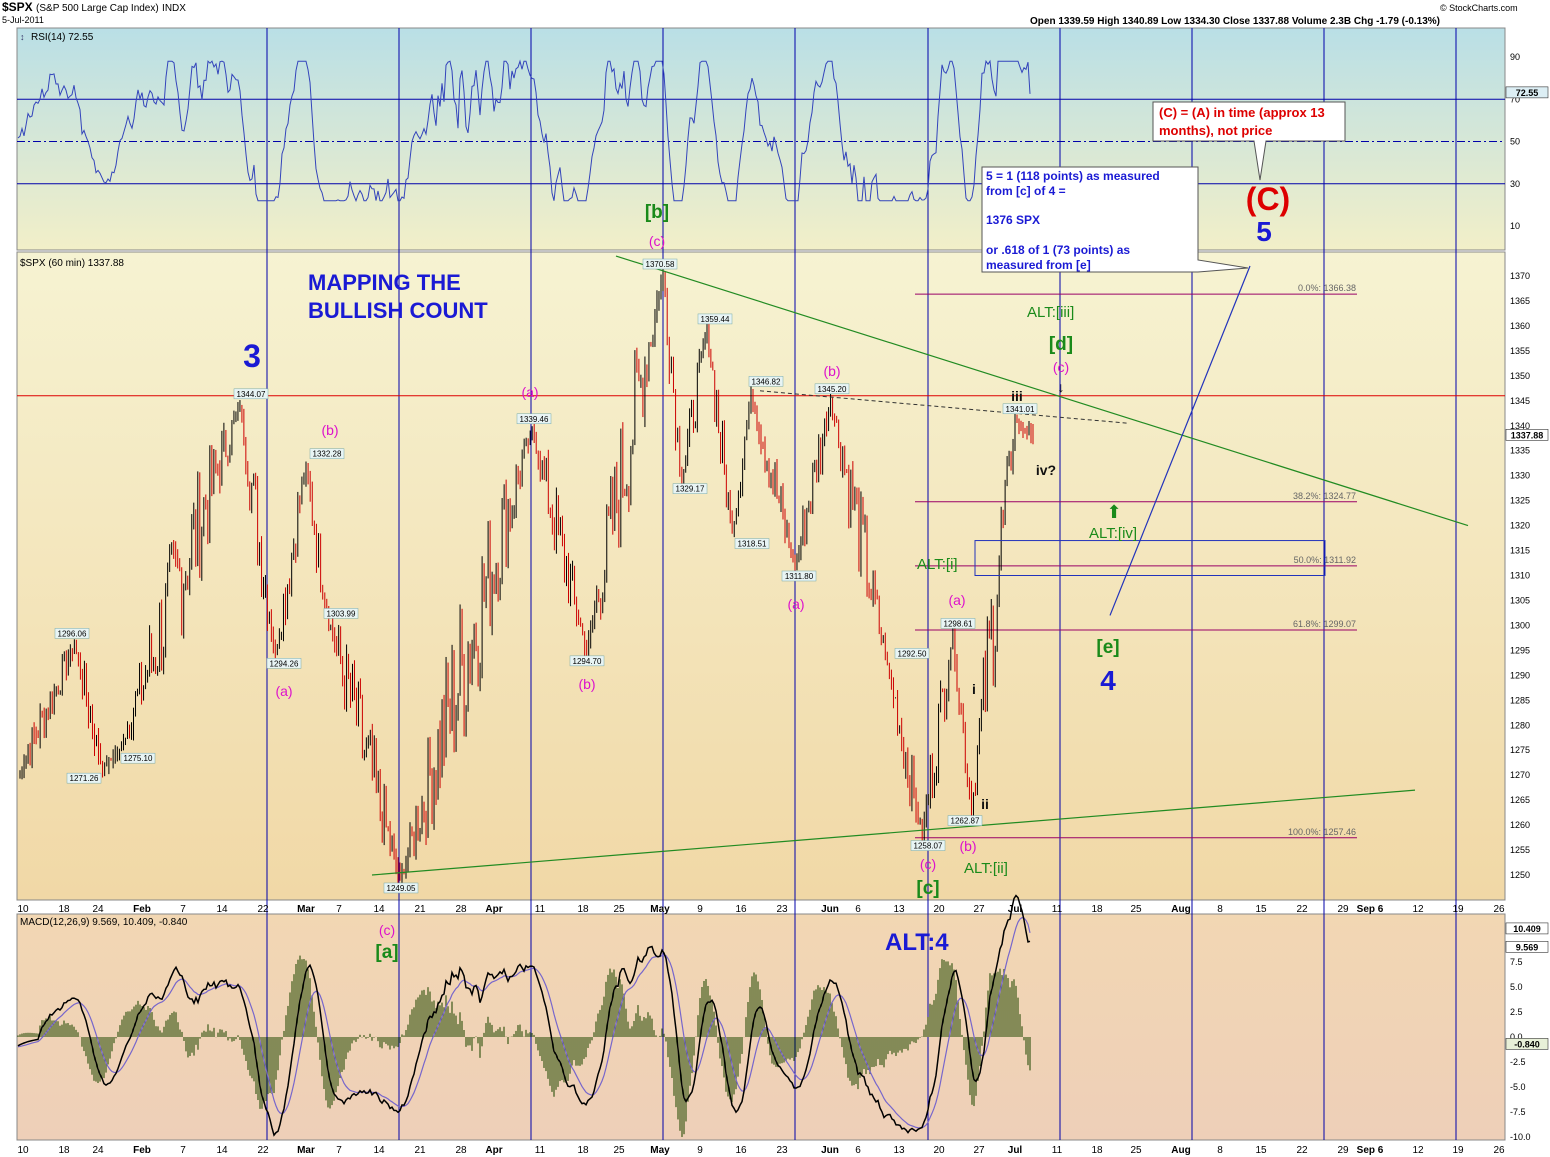 This screenshot has height=1157, width=1550. What do you see at coordinates (1516, 962) in the screenshot?
I see `macd-tick-0: 7.5` at bounding box center [1516, 962].